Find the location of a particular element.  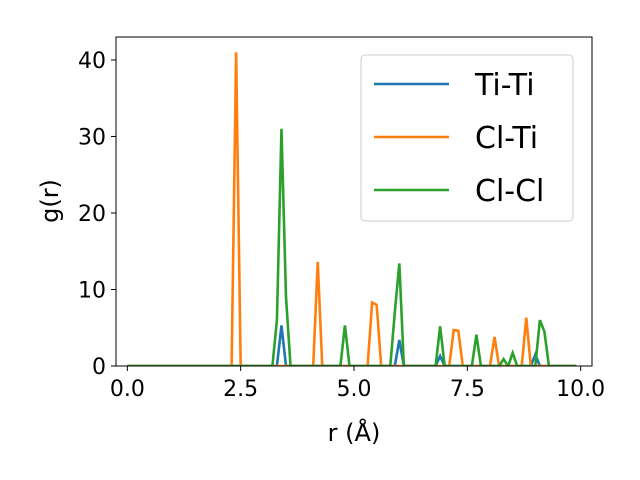

x-axis-label: r (Å) is located at coordinates (354, 432).